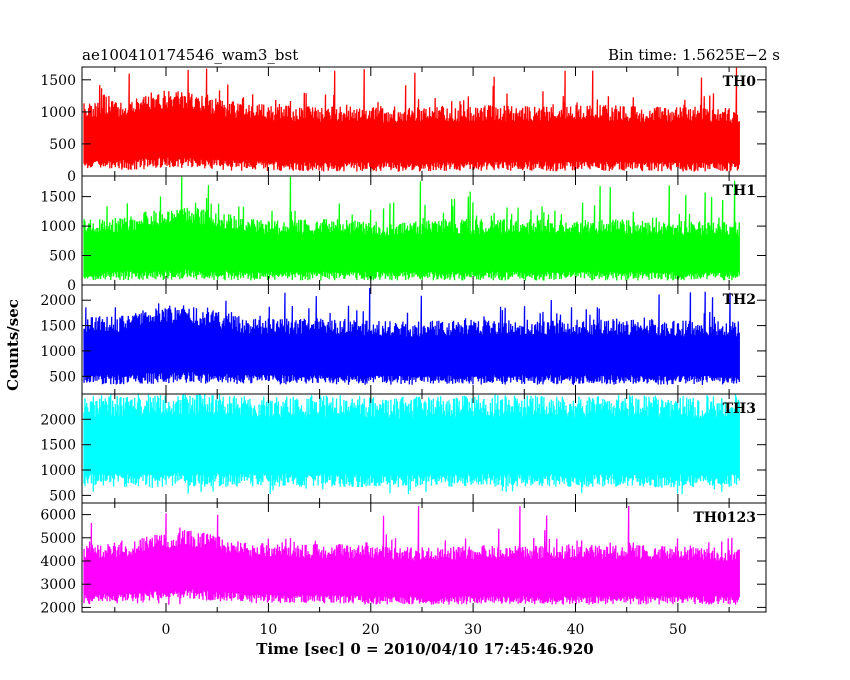  What do you see at coordinates (424, 649) in the screenshot?
I see `x-axis-title: Time [sec] 0 = 2010/04/10 17:45:46.920` at bounding box center [424, 649].